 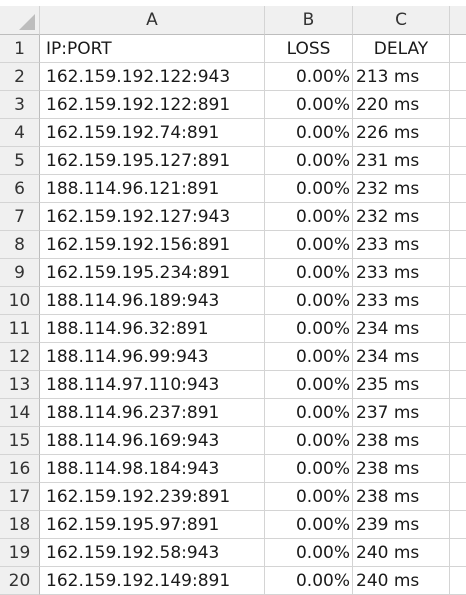 I want to click on column-header-a: A, so click(x=152, y=20).